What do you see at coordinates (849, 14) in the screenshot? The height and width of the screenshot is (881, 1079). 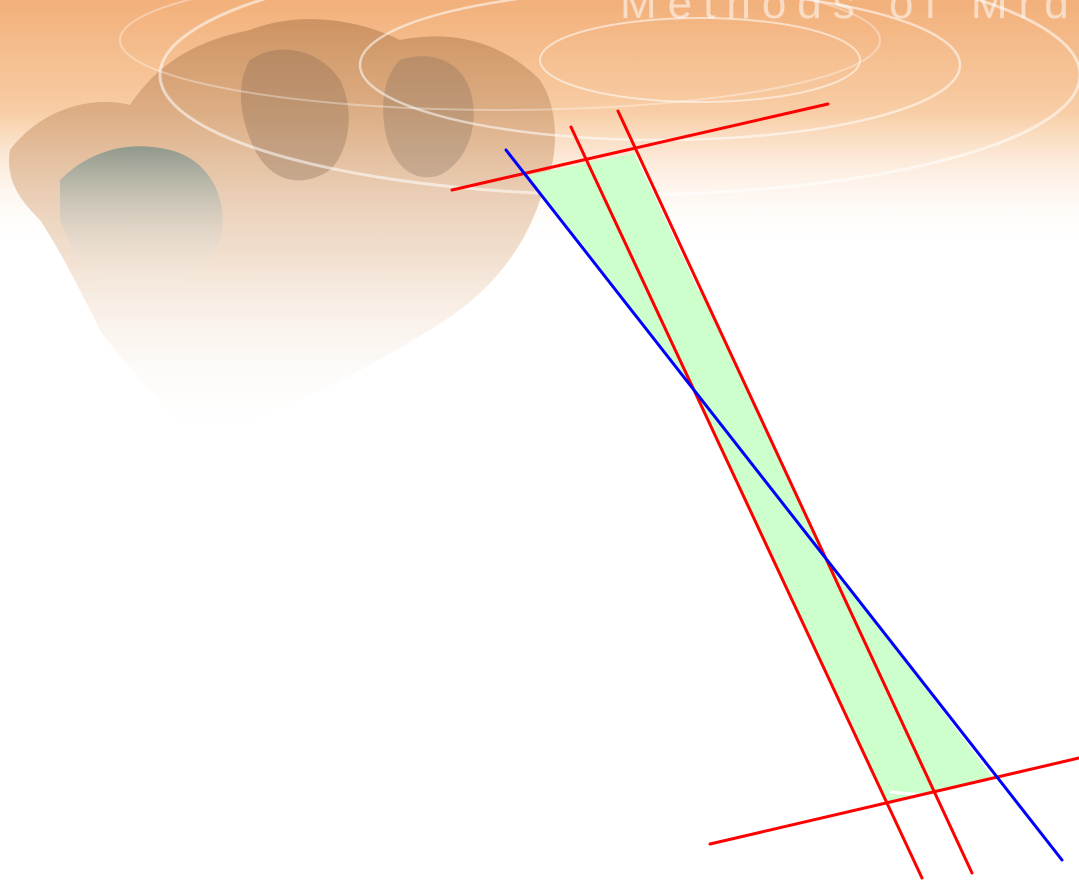 I see `header-title: Methods of Mrd` at bounding box center [849, 14].